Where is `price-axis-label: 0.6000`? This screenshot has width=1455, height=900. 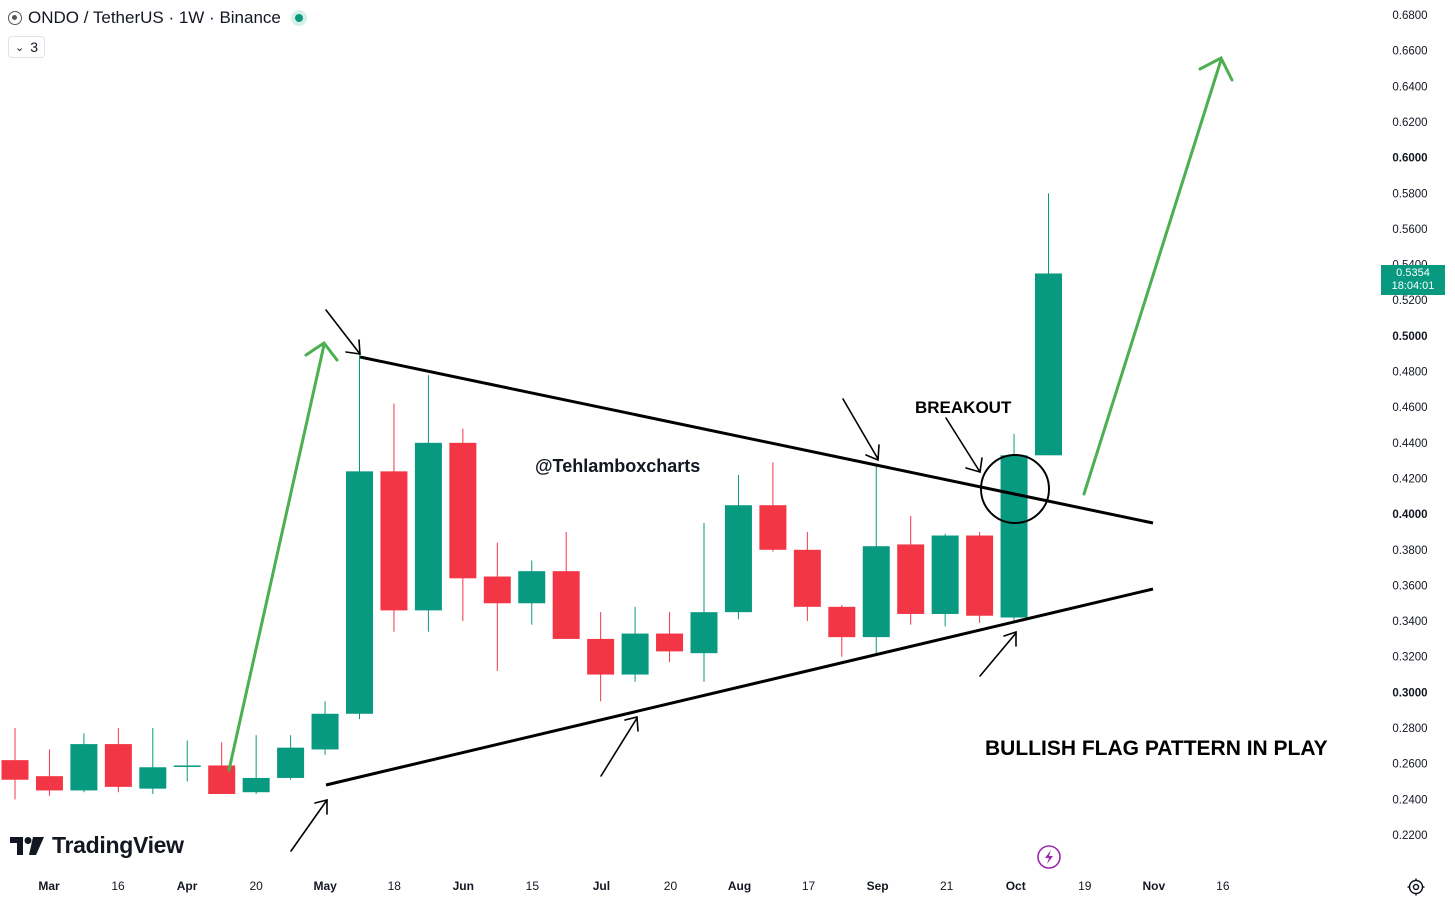 price-axis-label: 0.6000 is located at coordinates (1409, 159).